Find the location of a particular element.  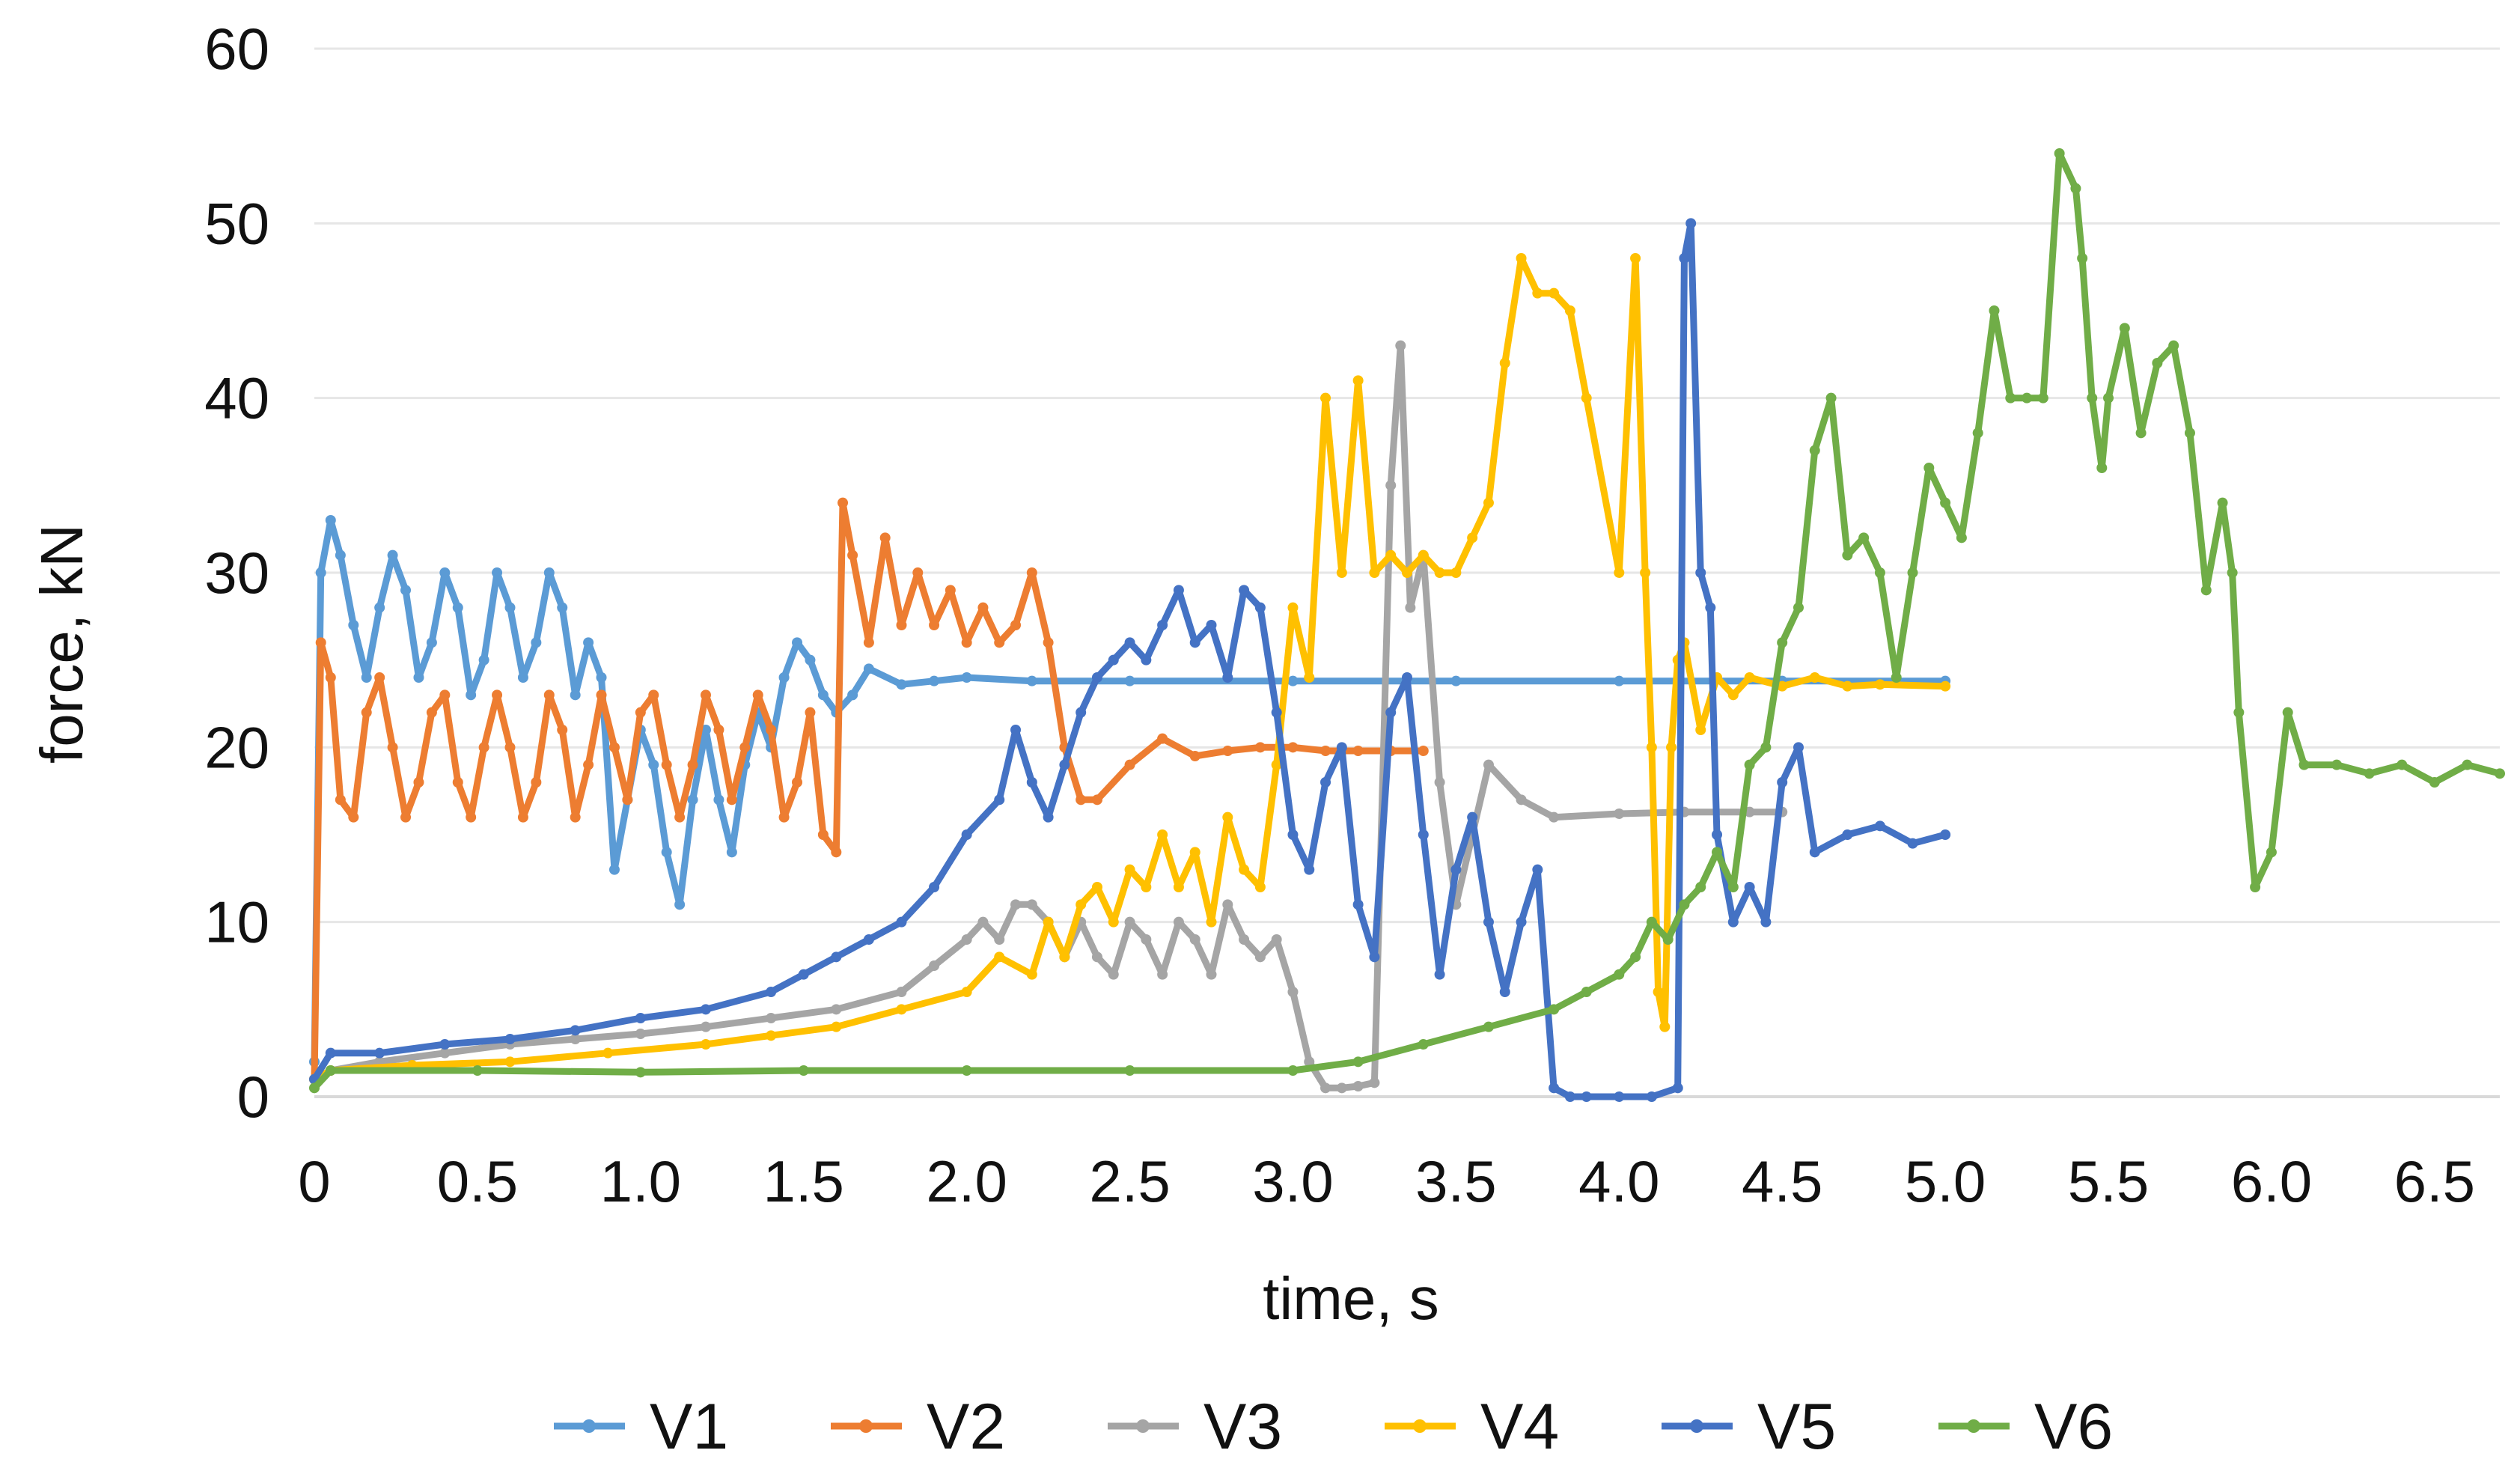

legend-marker is located at coordinates (1973, 1426).